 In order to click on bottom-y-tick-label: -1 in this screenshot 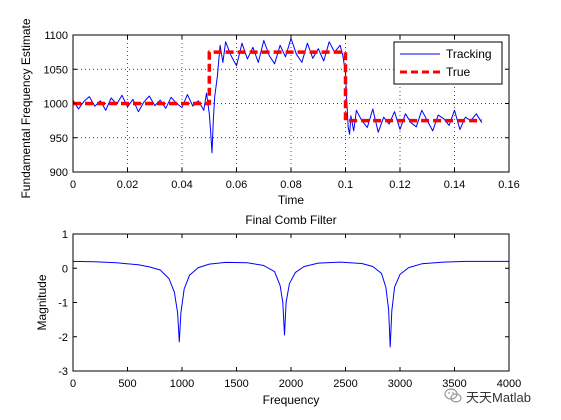, I will do `click(63, 304)`.